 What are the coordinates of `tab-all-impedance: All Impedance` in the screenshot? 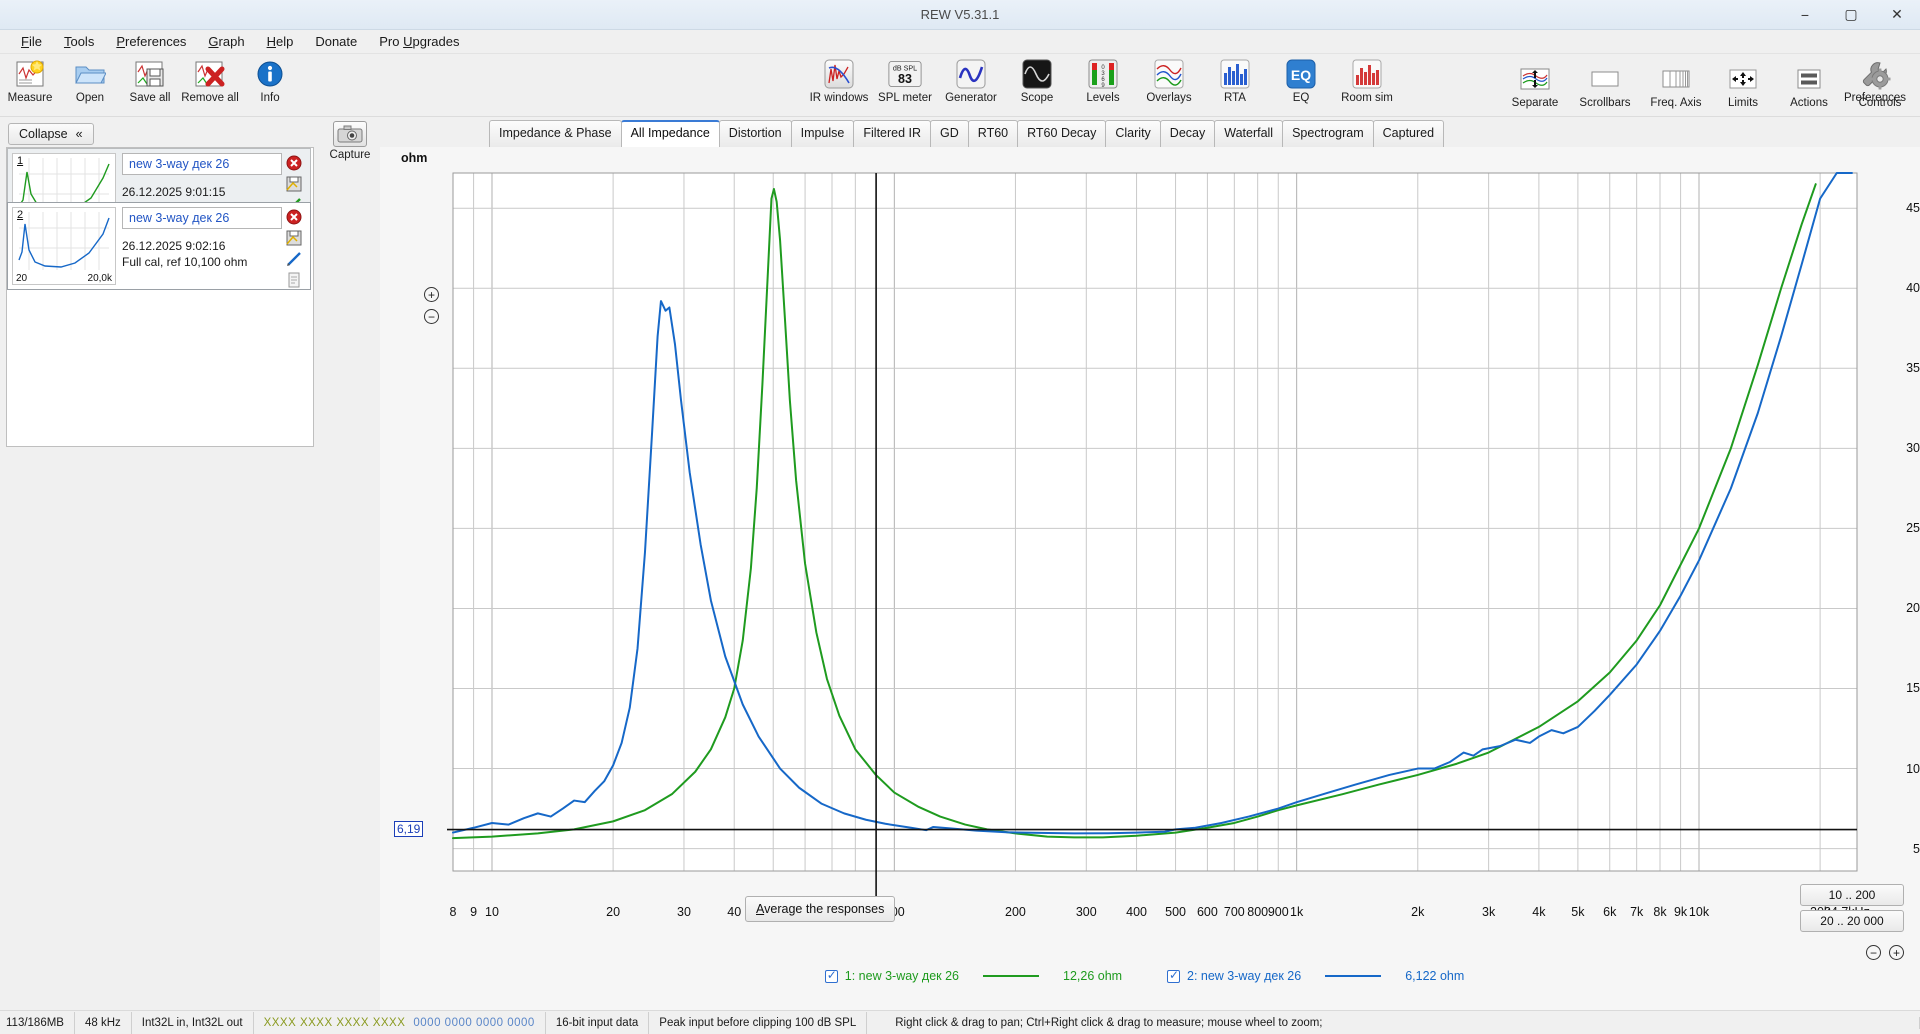 It's located at (670, 133).